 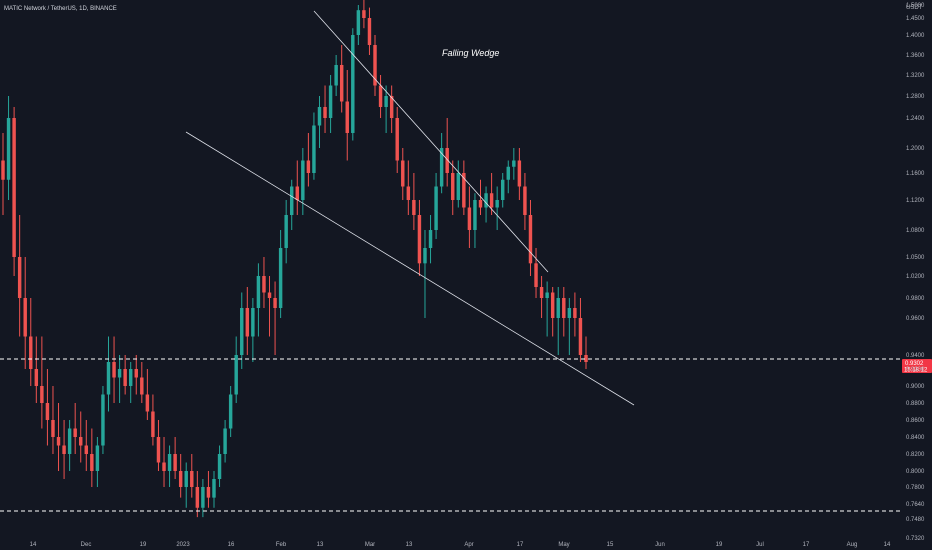 What do you see at coordinates (915, 299) in the screenshot?
I see `price-tick-label: 0.9800` at bounding box center [915, 299].